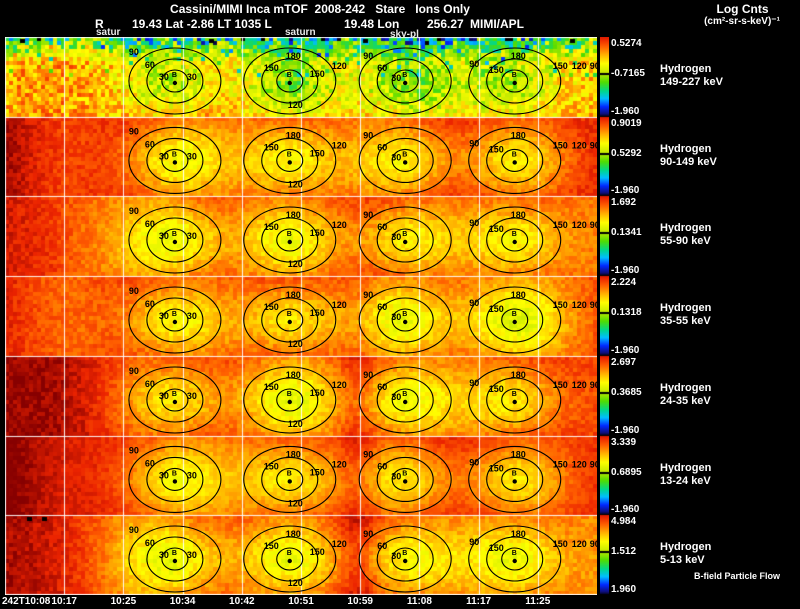 The height and width of the screenshot is (609, 800). What do you see at coordinates (624, 589) in the screenshot?
I see `colorbar-scale-value: 1.960` at bounding box center [624, 589].